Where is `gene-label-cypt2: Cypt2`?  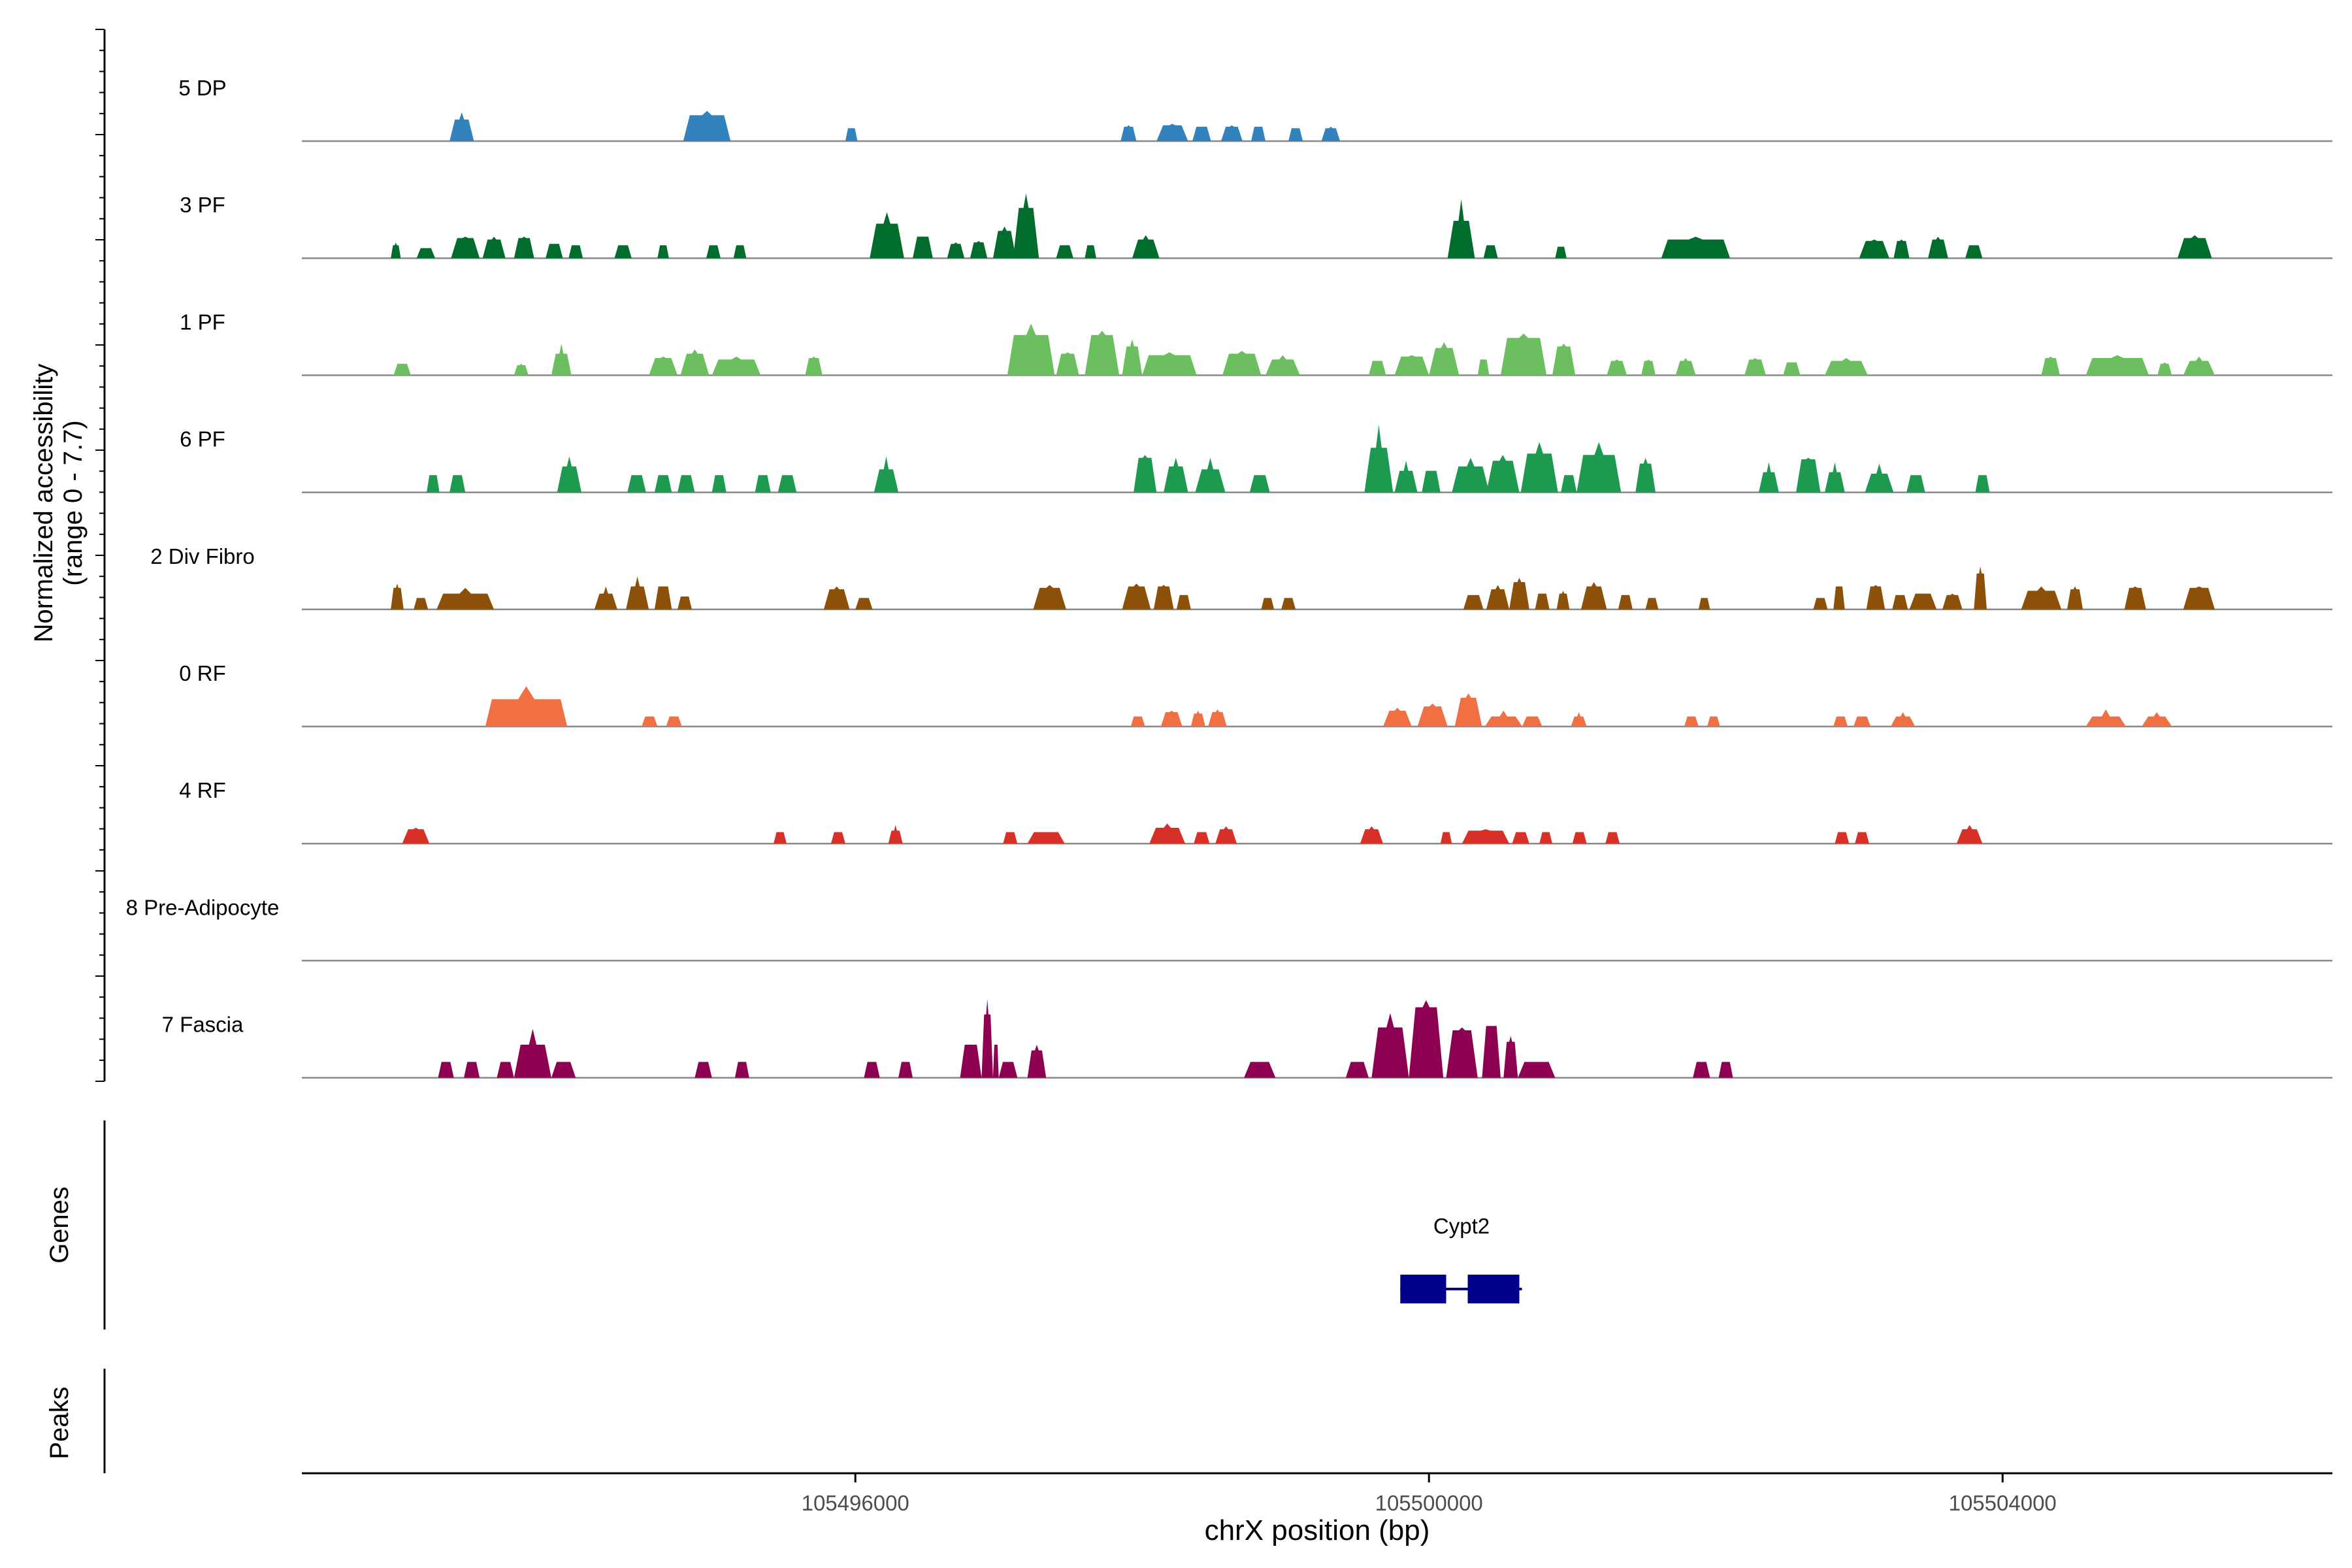
gene-label-cypt2: Cypt2 is located at coordinates (1461, 1226).